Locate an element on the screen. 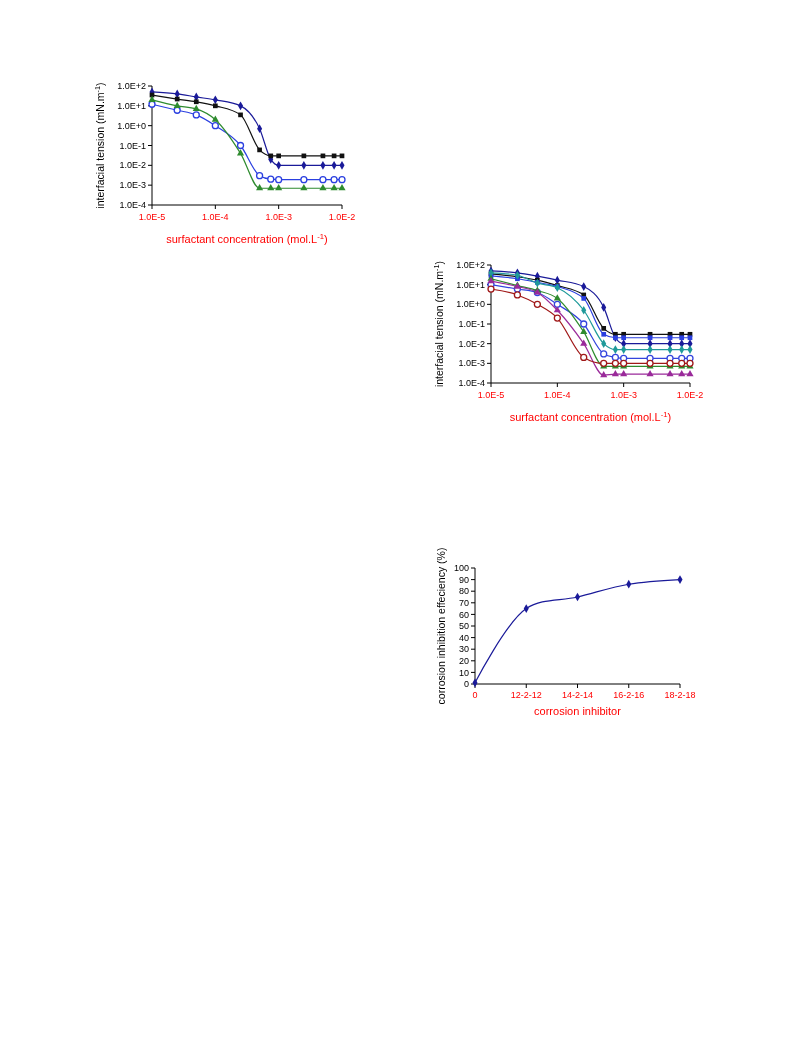  y-axis-title: corrosion inhibition effeciency (%) is located at coordinates (441, 626).